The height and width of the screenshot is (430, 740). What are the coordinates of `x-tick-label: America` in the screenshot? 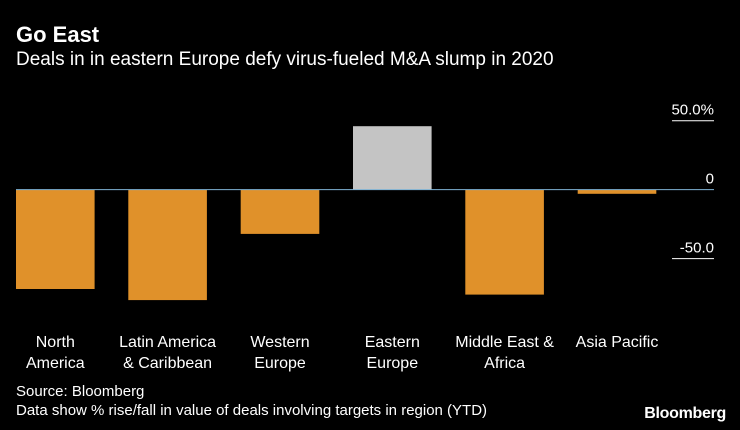 It's located at (55, 363).